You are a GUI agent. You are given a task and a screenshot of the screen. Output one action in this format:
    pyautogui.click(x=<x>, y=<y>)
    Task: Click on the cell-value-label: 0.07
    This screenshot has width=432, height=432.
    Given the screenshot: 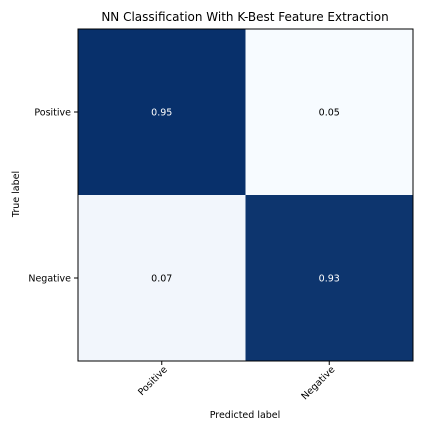 What is the action you would take?
    pyautogui.click(x=161, y=279)
    